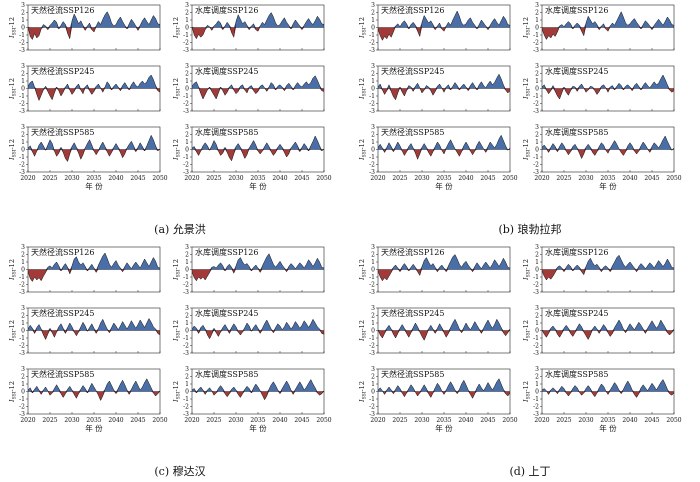 The height and width of the screenshot is (482, 700). I want to click on panel-label: 水库调度SSP585, so click(576, 374).